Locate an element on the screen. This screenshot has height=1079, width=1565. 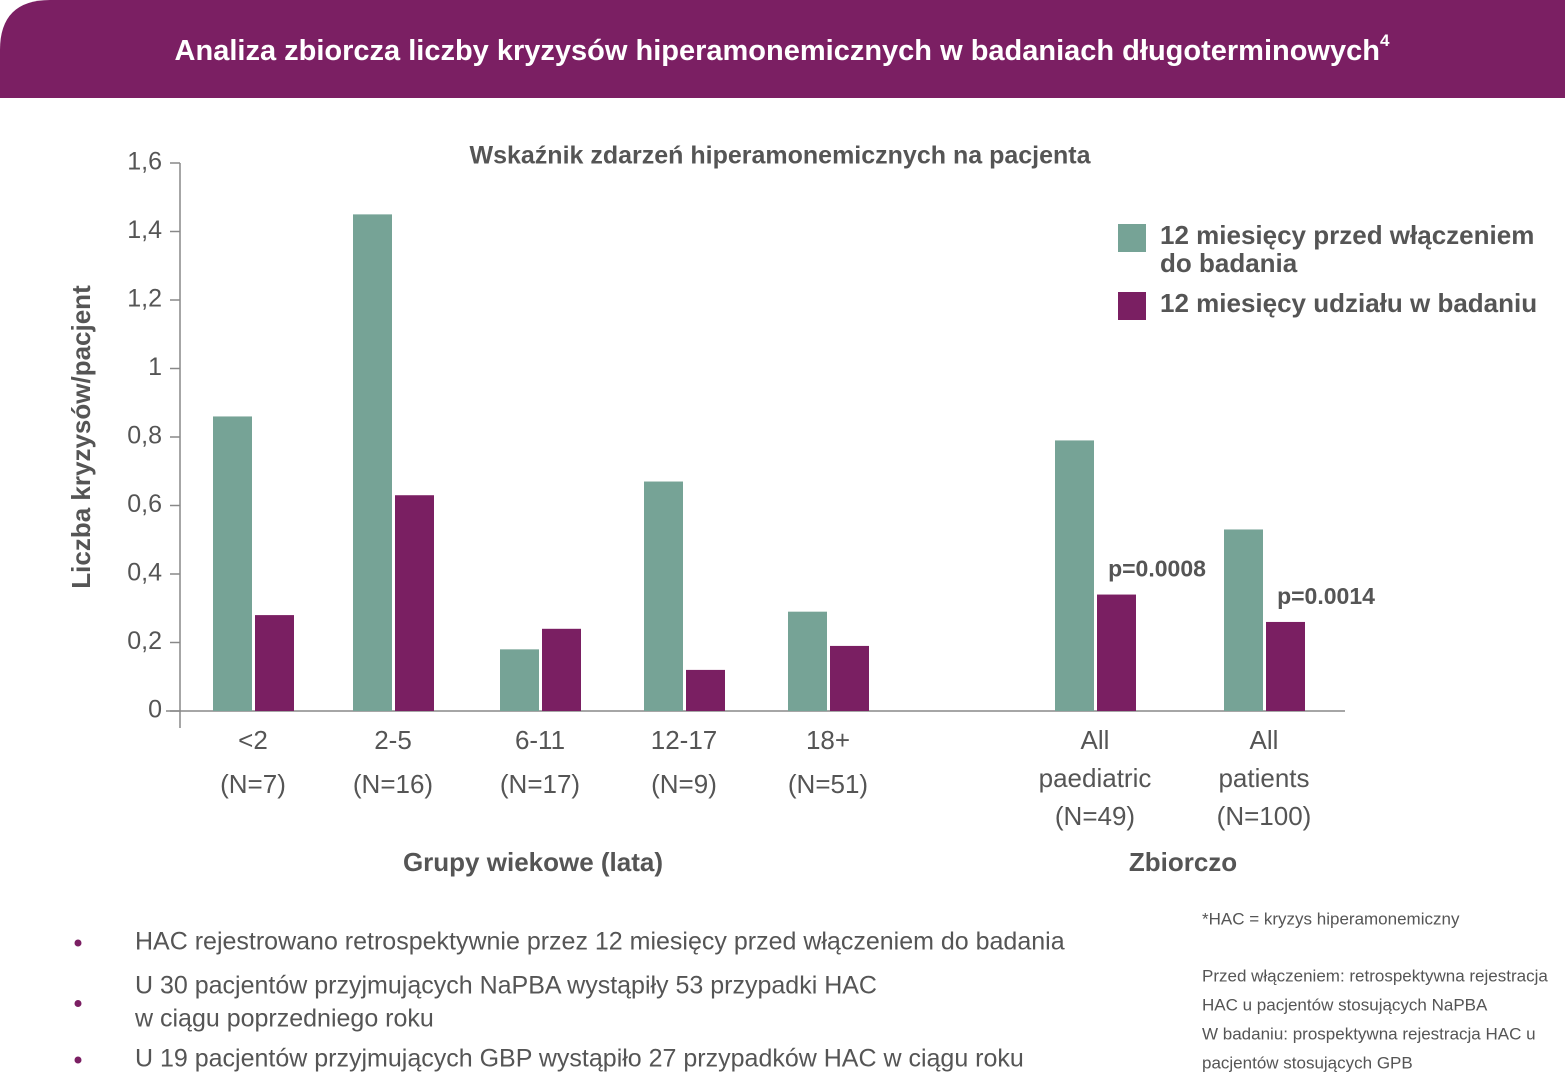
y-tick-label: 1 is located at coordinates (155, 367).